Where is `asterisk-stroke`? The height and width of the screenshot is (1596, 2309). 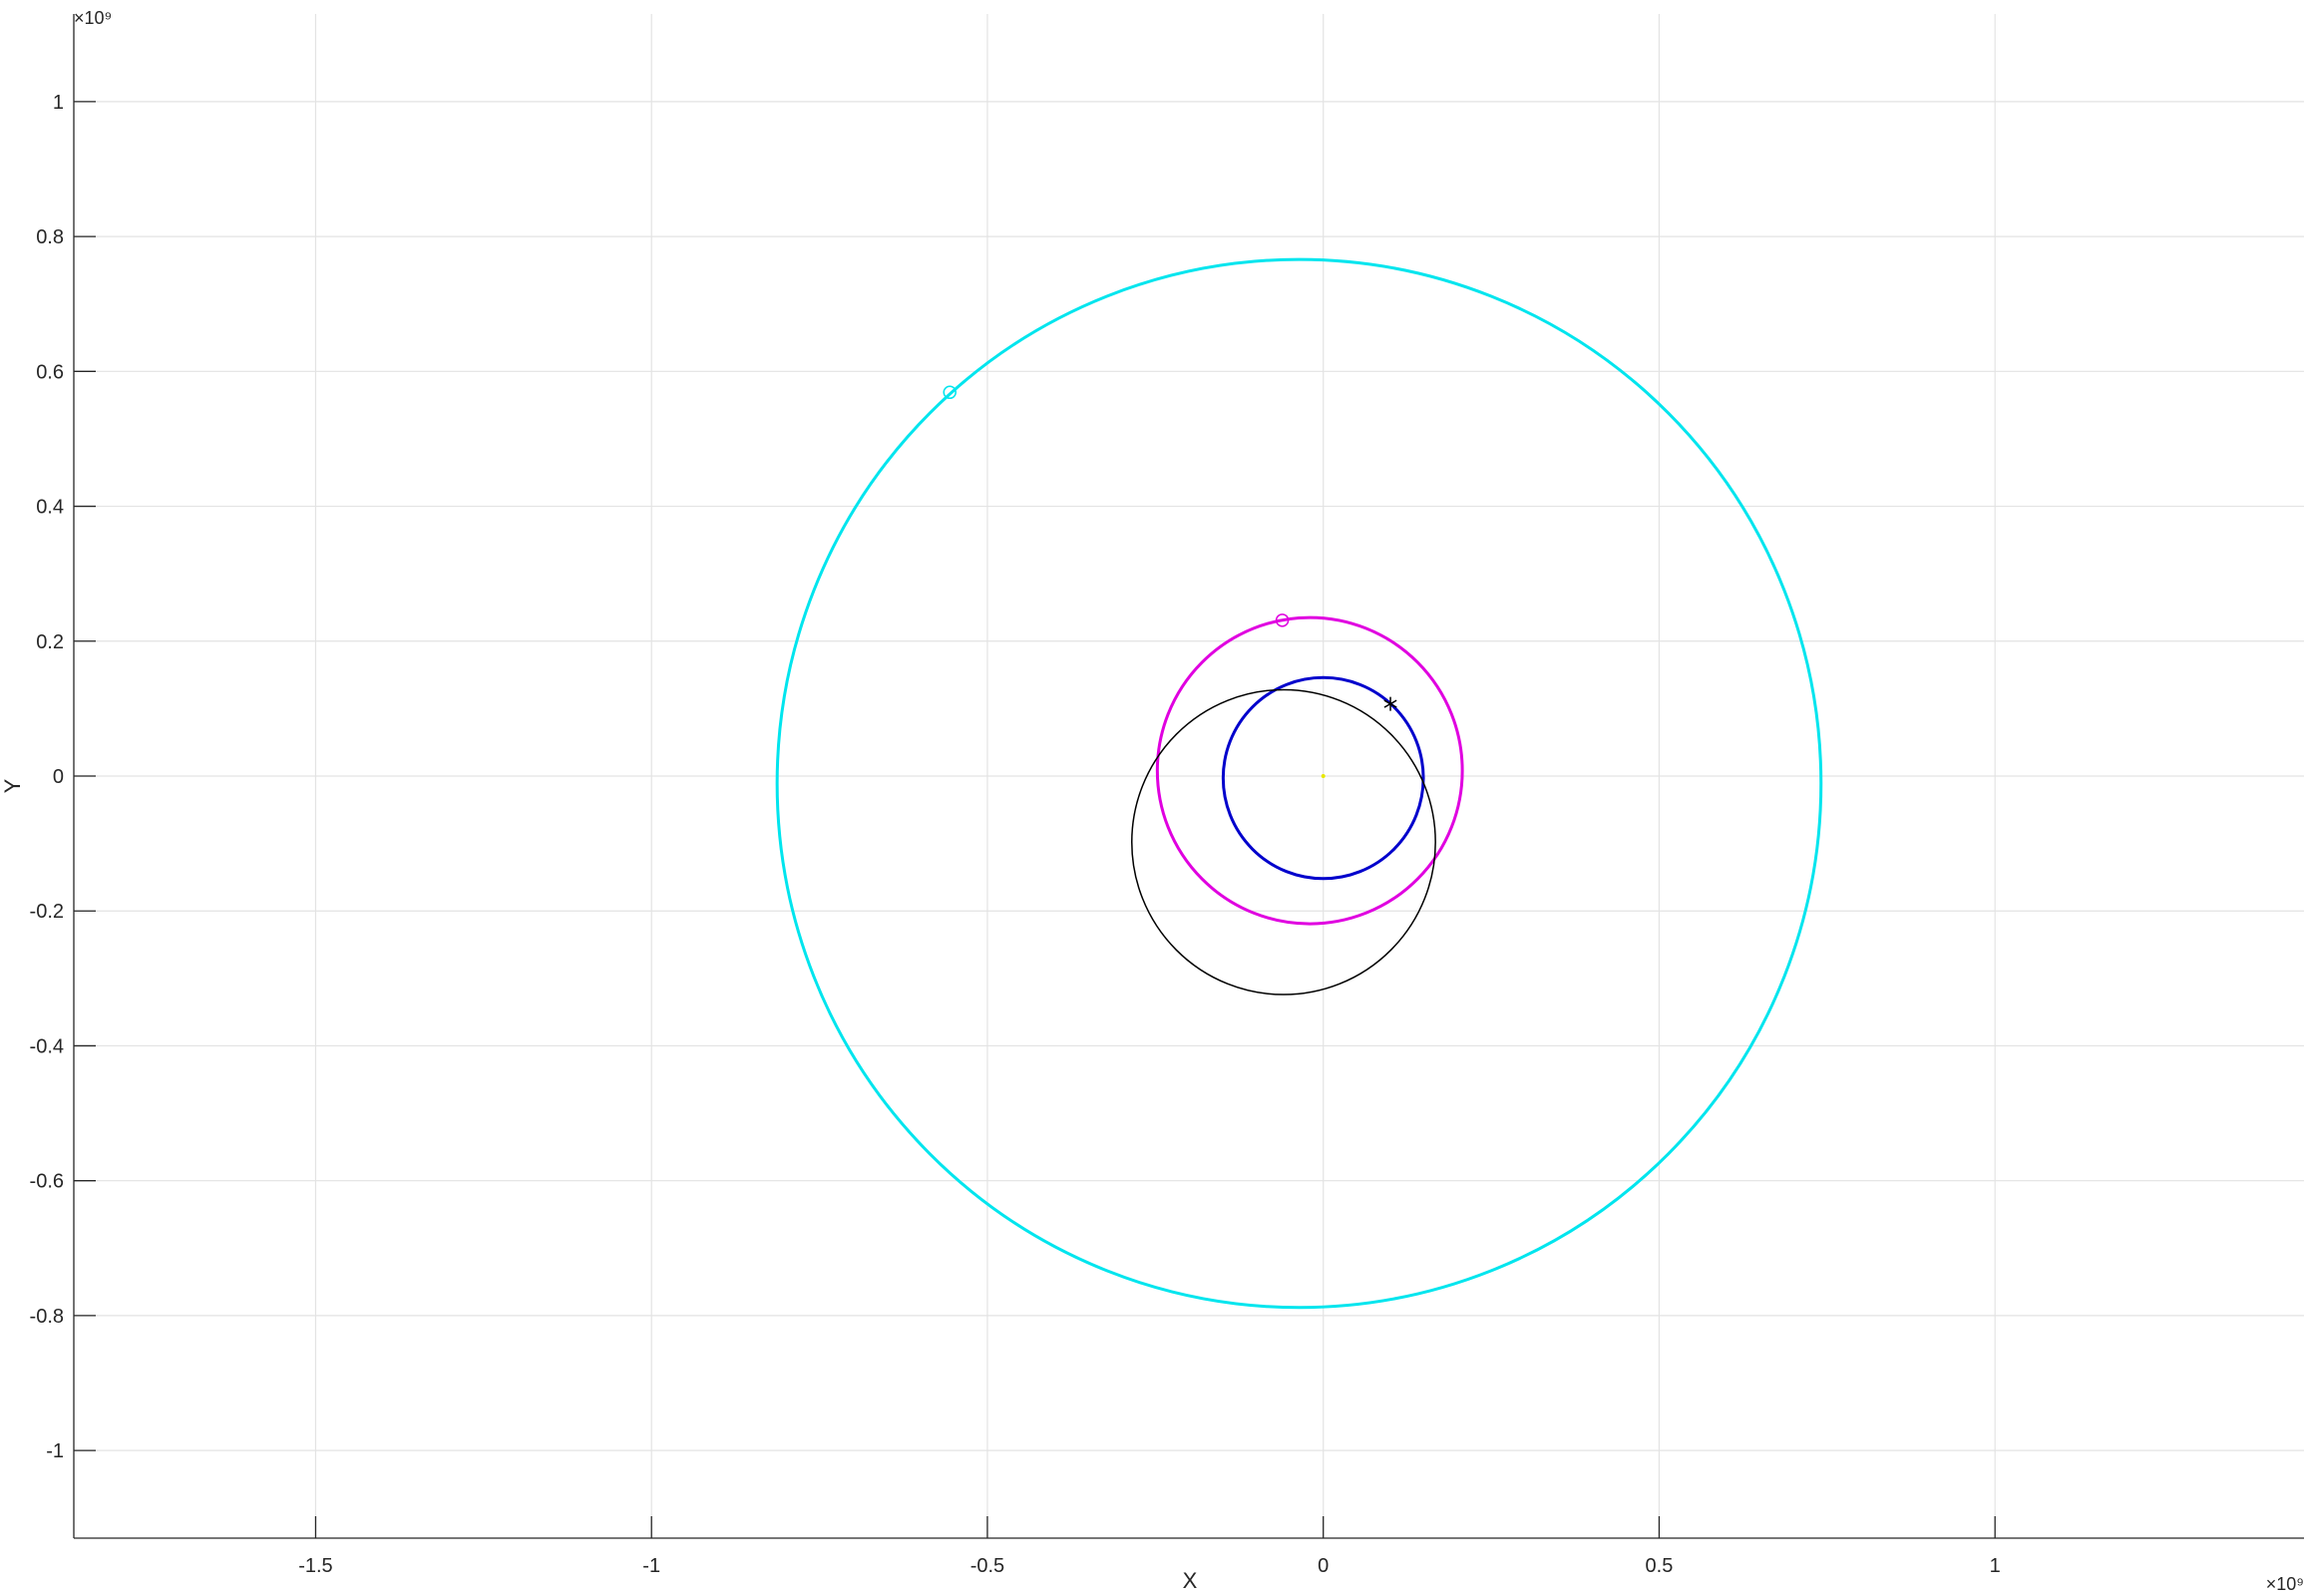 asterisk-stroke is located at coordinates (1390, 703).